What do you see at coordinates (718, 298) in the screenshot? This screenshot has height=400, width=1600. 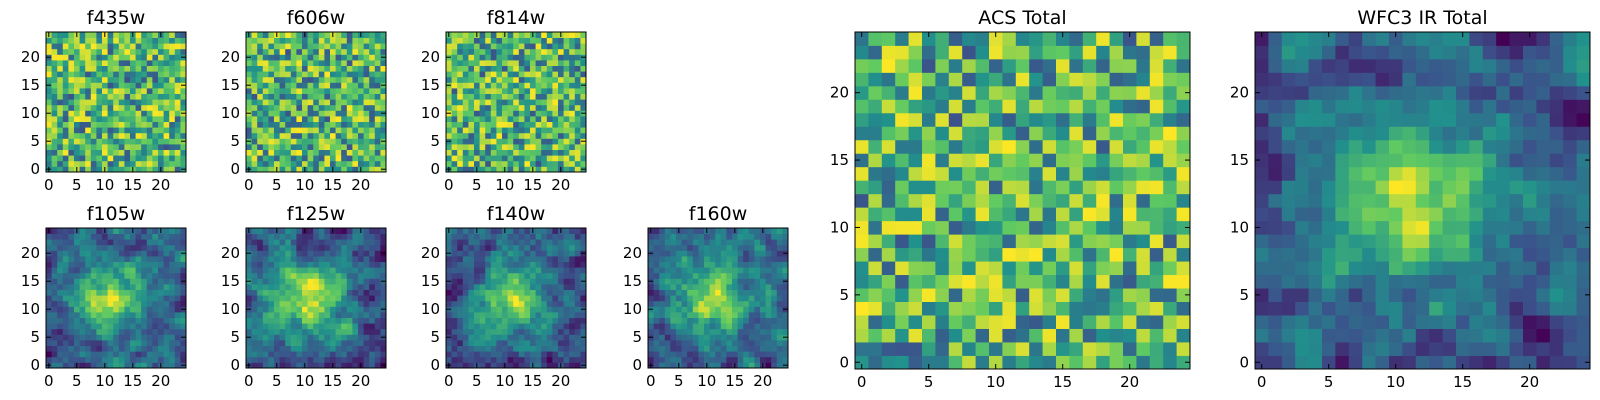 I see `axes-frame` at bounding box center [718, 298].